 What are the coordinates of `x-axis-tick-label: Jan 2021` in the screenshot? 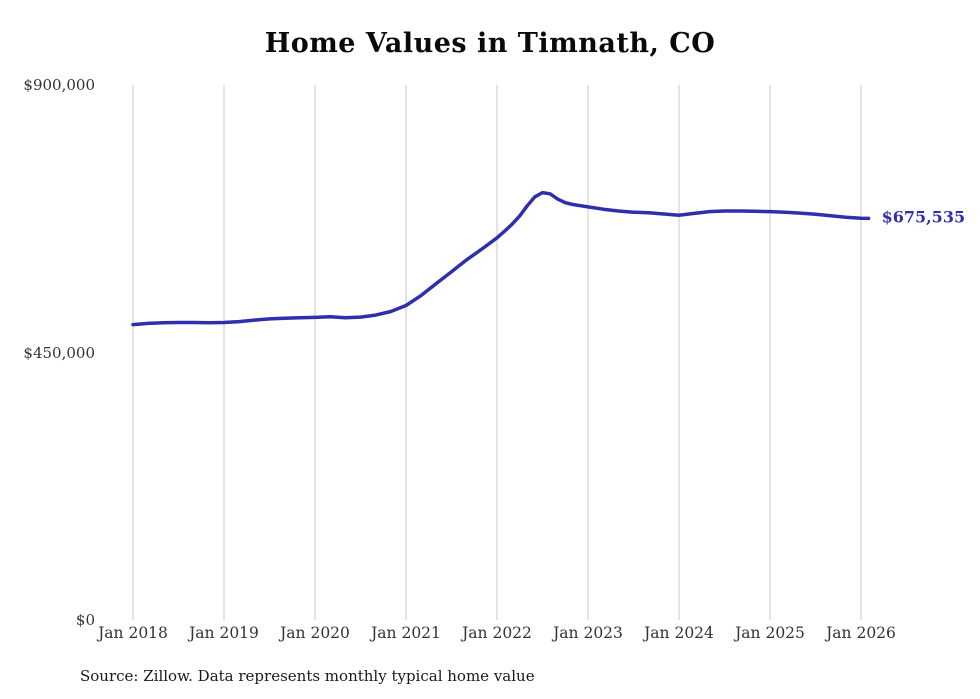 It's located at (406, 633).